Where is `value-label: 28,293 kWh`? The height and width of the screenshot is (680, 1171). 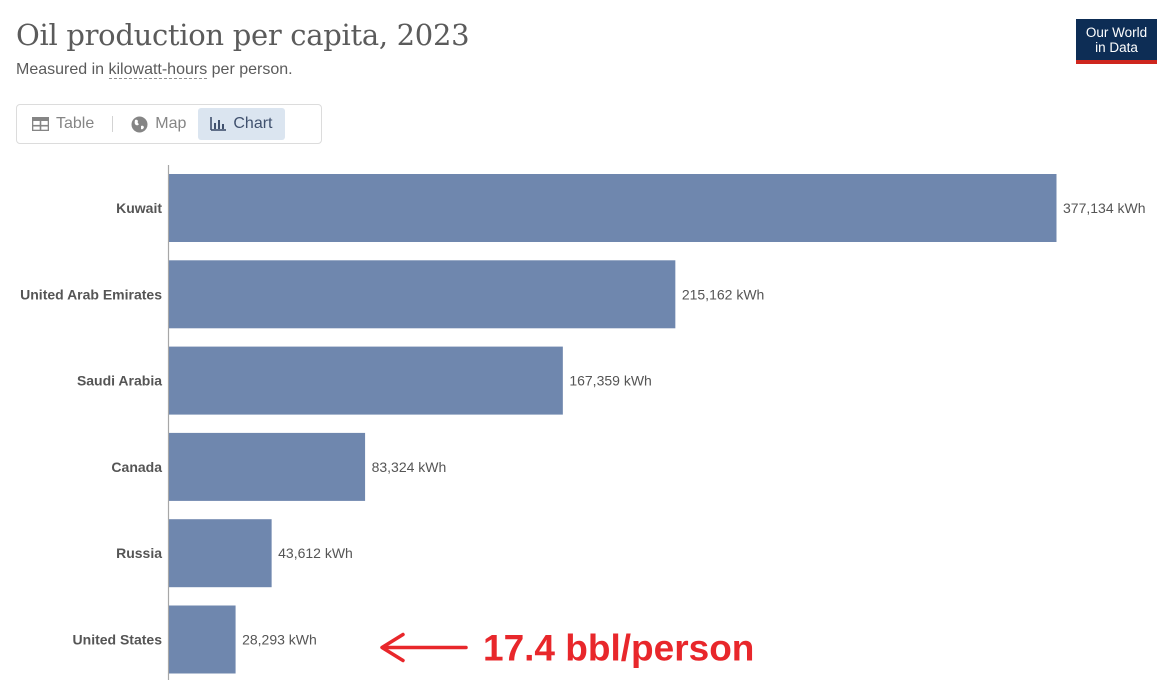 value-label: 28,293 kWh is located at coordinates (279, 640).